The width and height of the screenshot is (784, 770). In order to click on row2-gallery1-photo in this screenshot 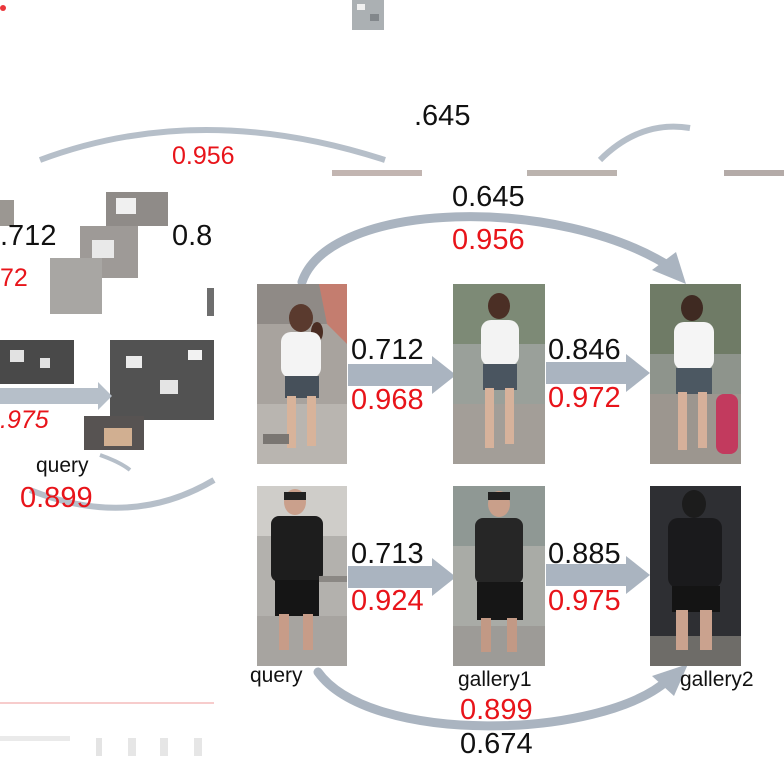, I will do `click(499, 576)`.